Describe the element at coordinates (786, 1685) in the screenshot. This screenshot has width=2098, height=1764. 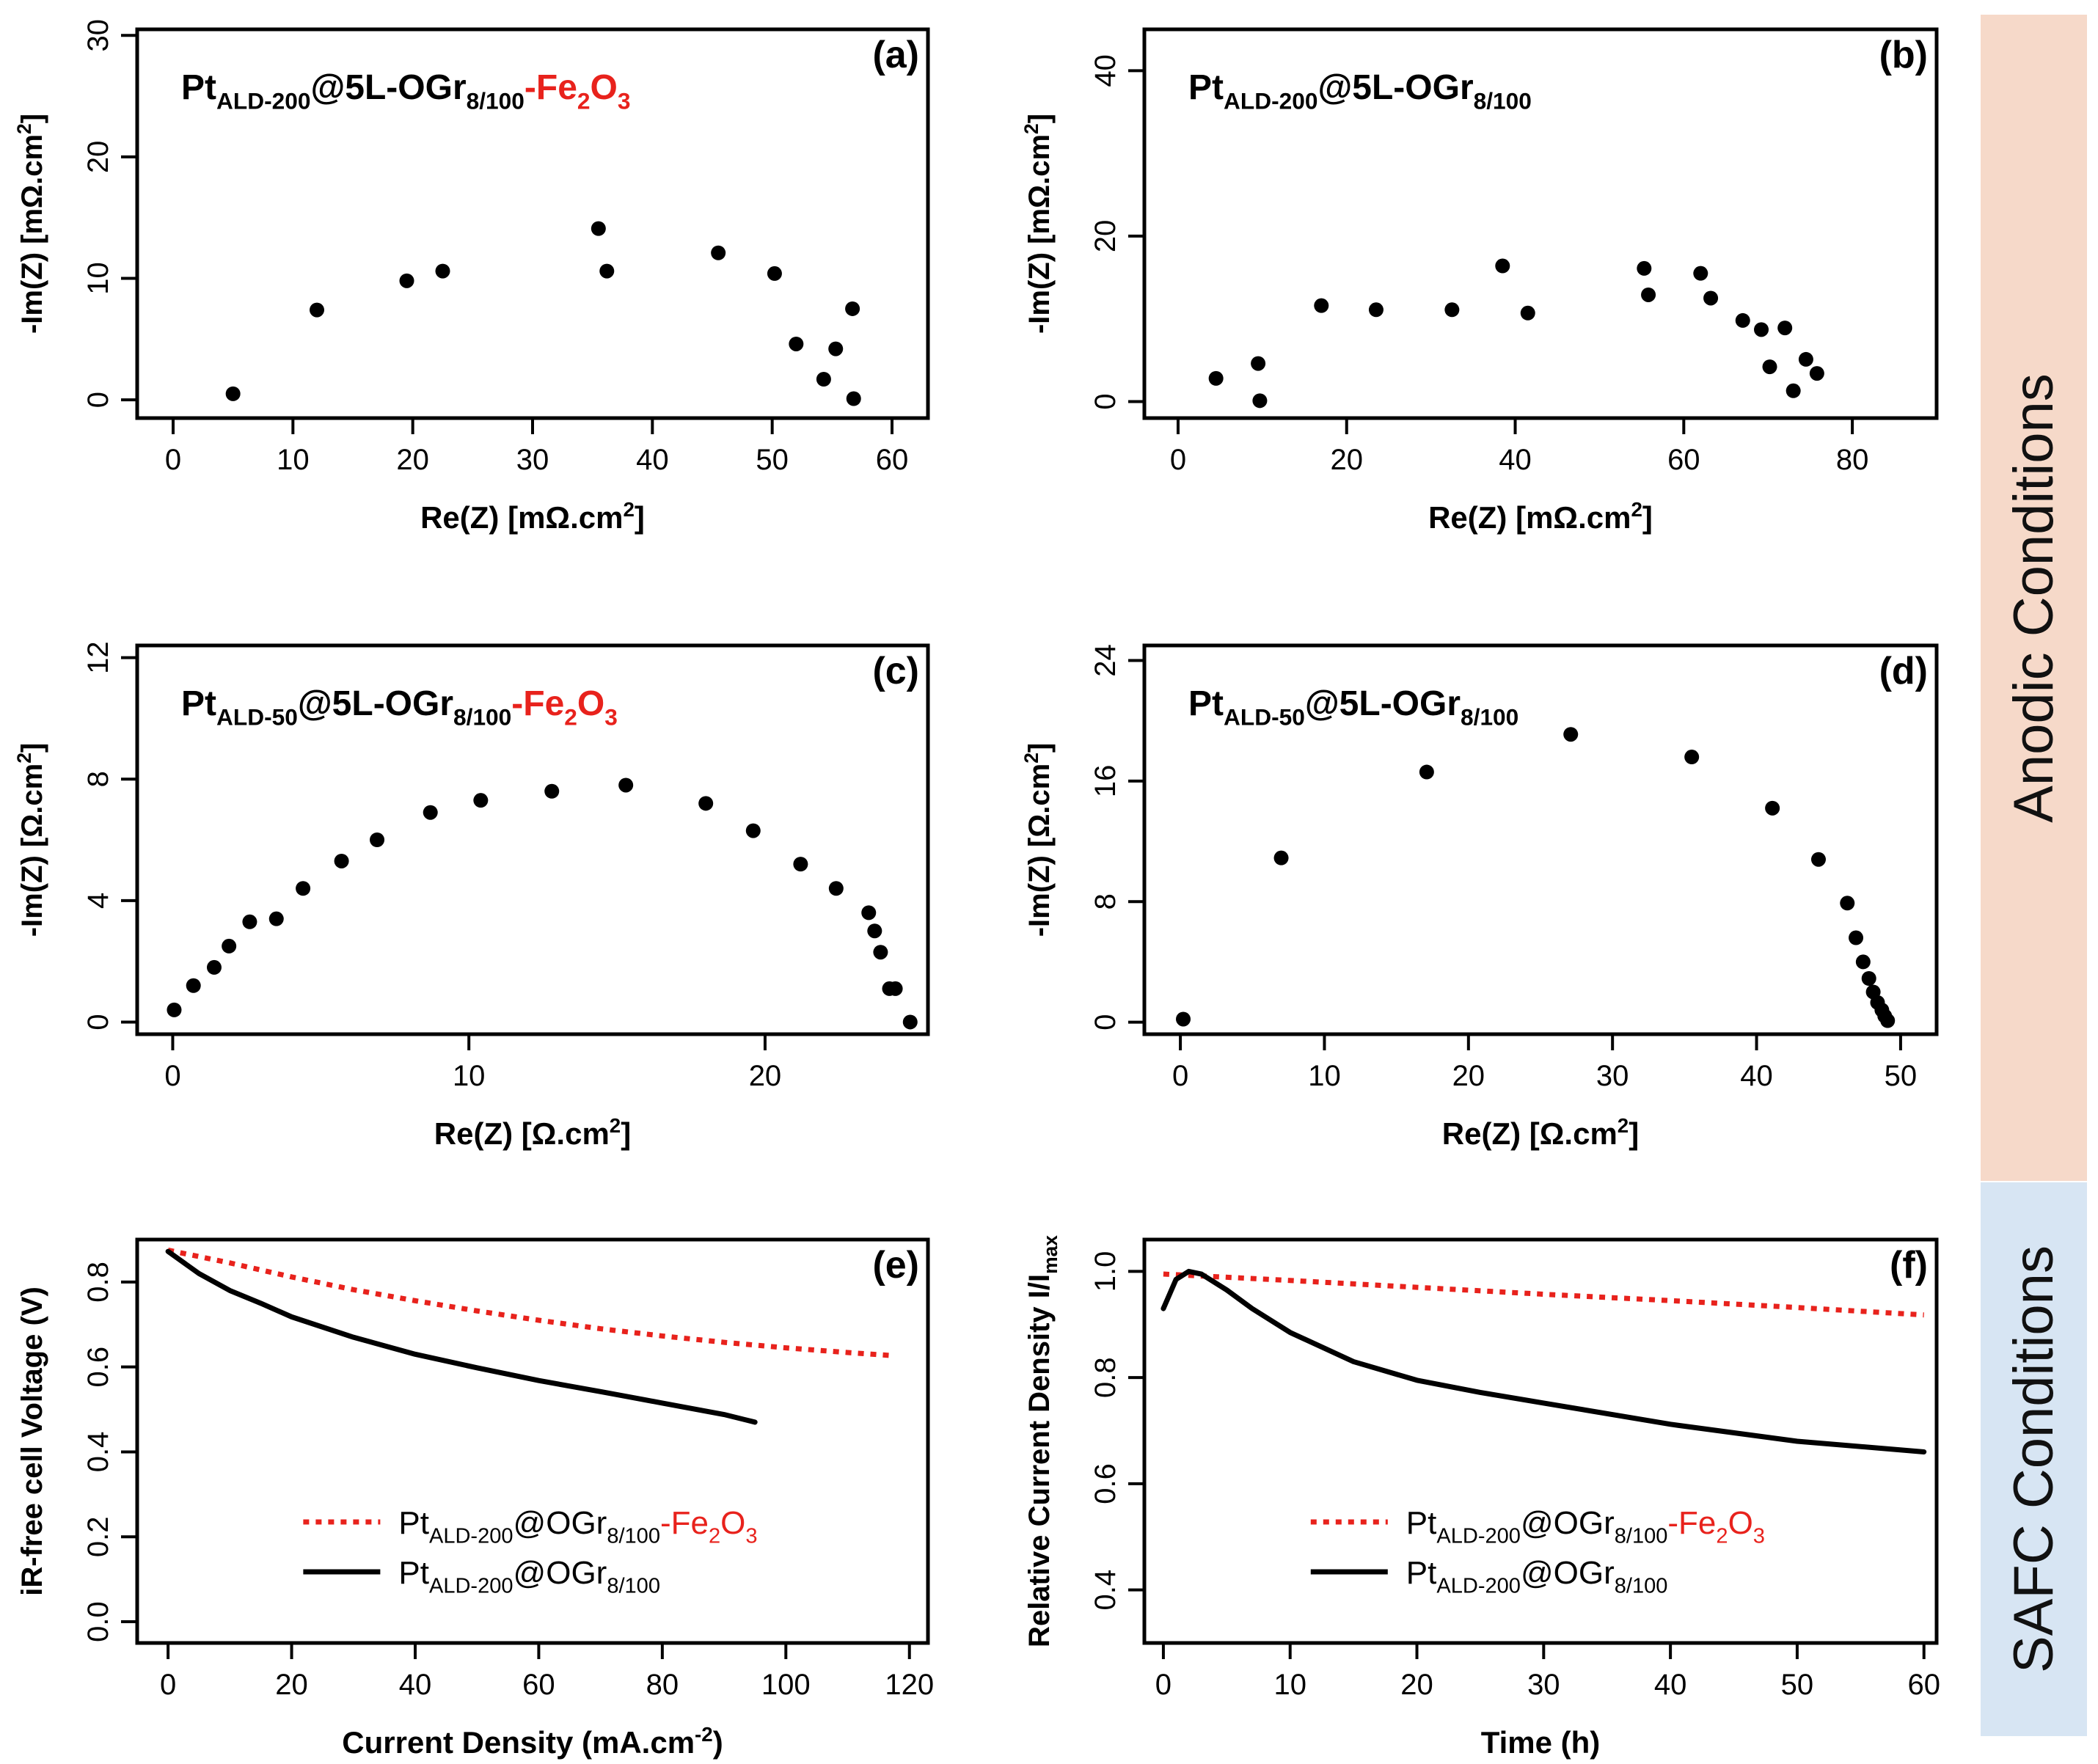
I see `x-tick-label: 100` at that location.